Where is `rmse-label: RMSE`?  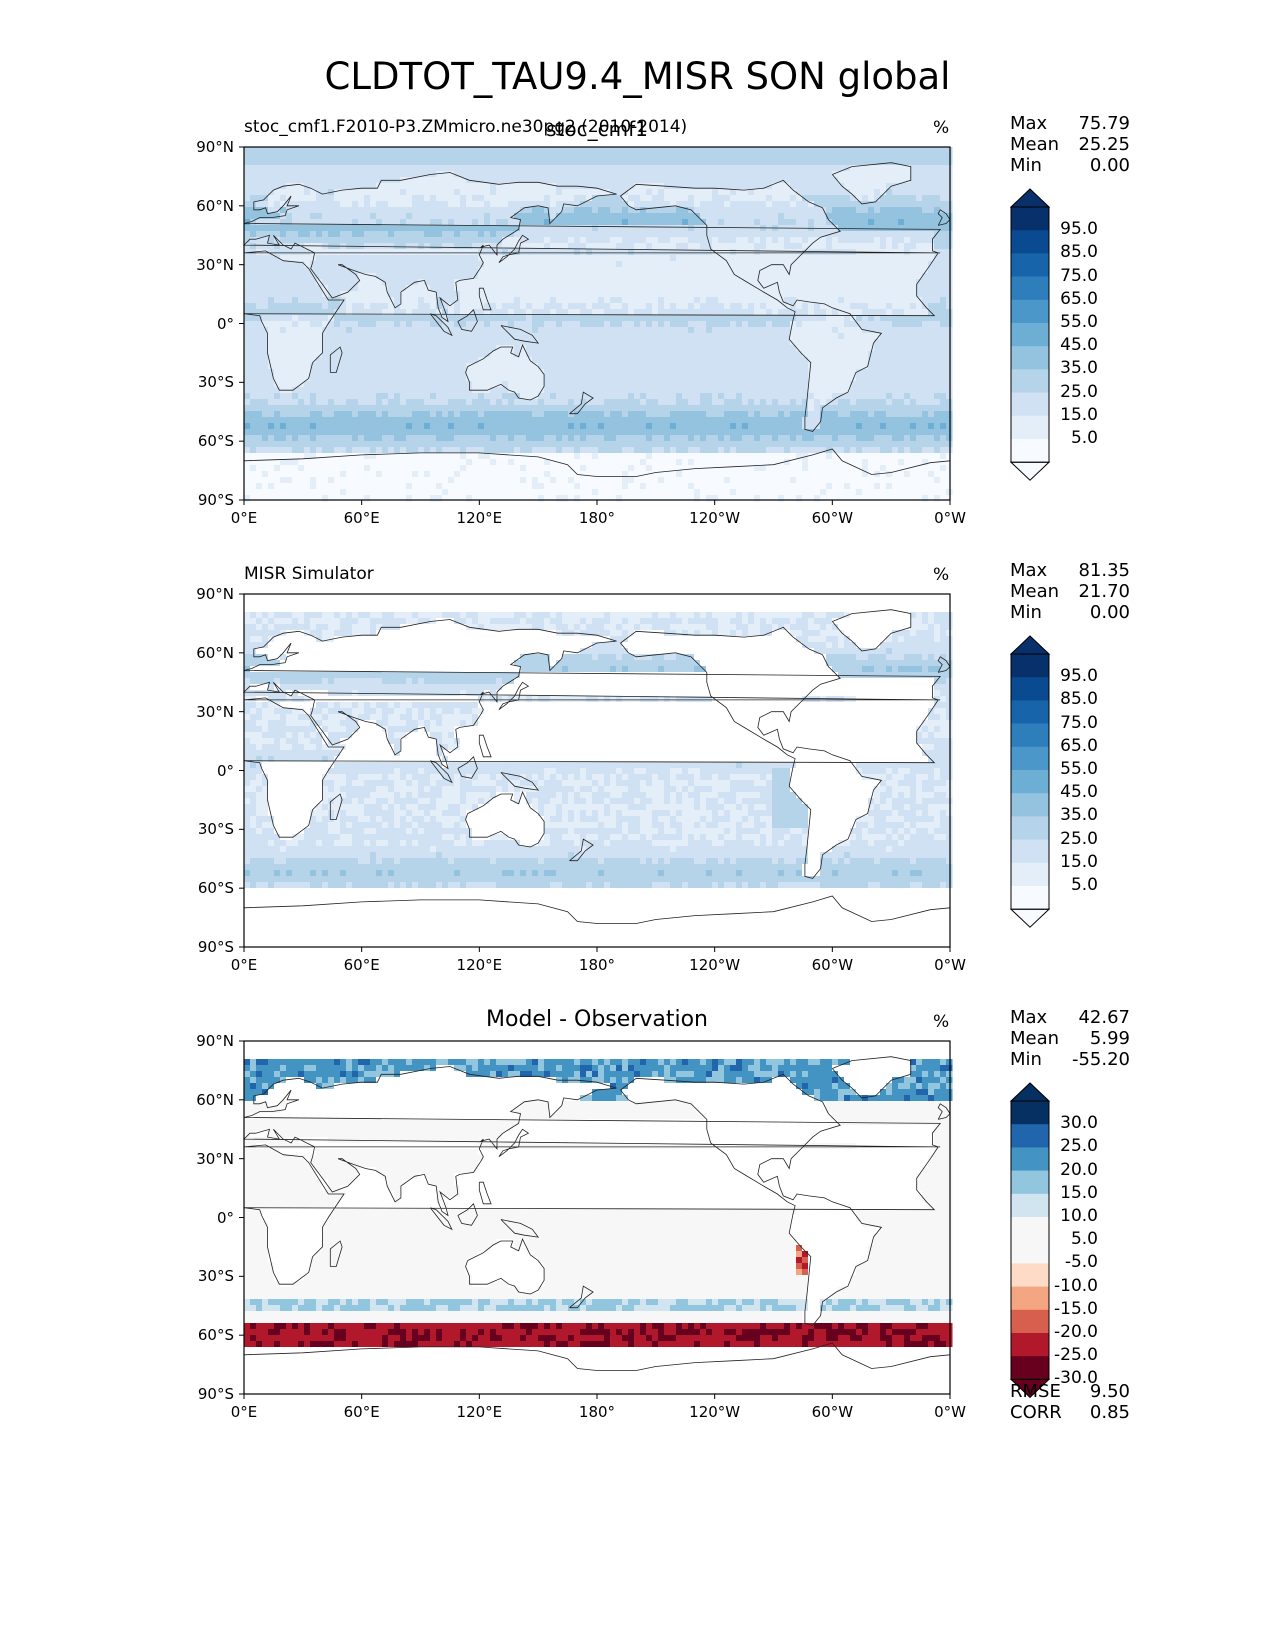
rmse-label: RMSE is located at coordinates (1035, 1391).